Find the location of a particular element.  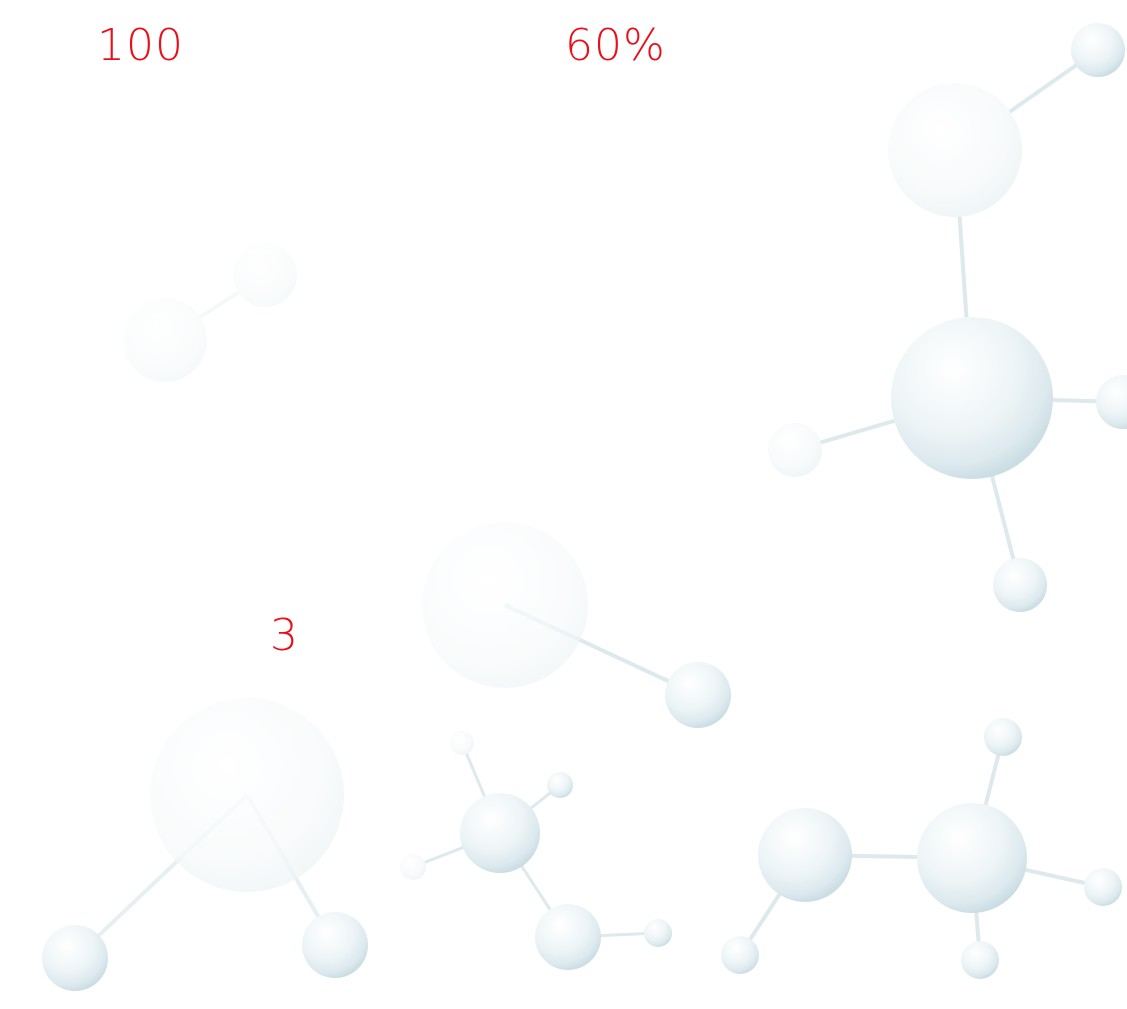

molecule-faint-left-icon is located at coordinates (210, 312).